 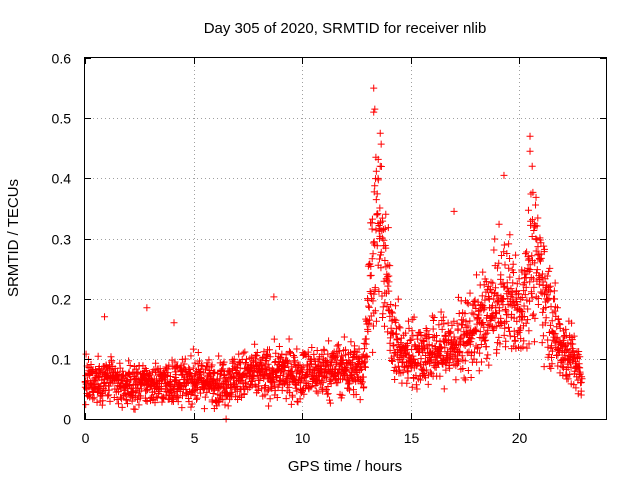 I want to click on x-tick-label: 15, so click(x=412, y=438).